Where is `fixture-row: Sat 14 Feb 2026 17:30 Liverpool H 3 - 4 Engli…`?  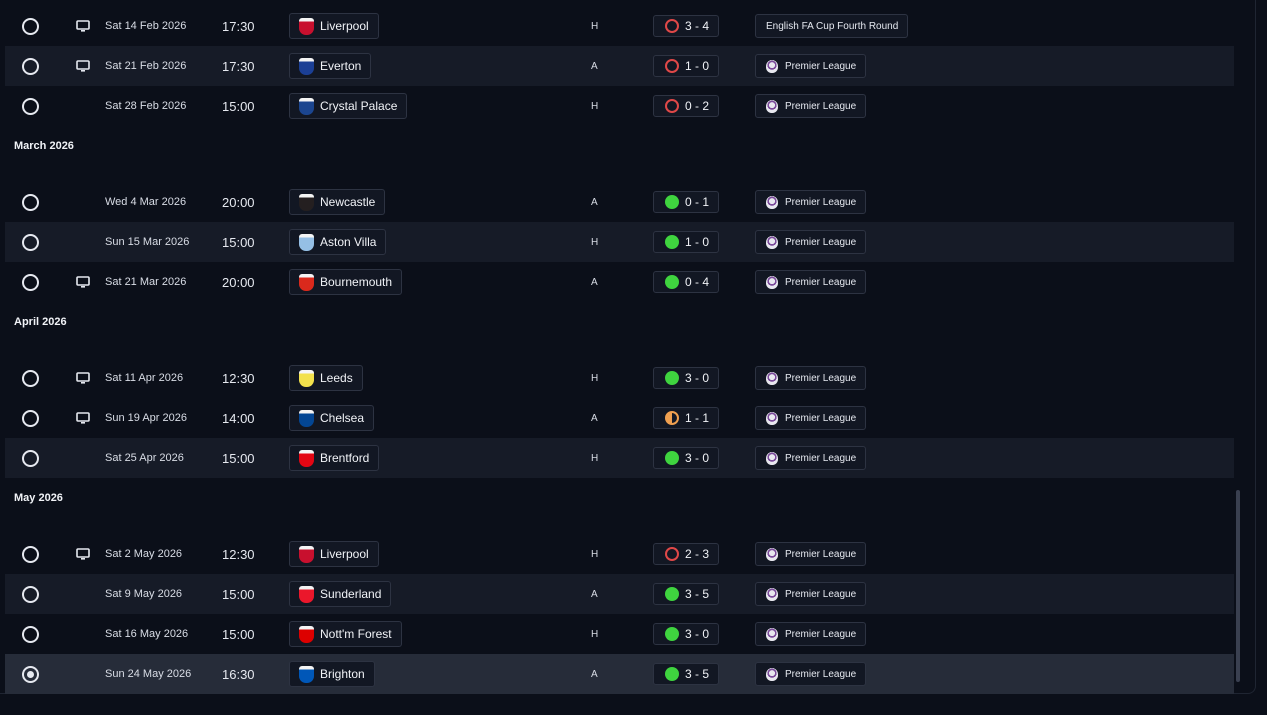 fixture-row: Sat 14 Feb 2026 17:30 Liverpool H 3 - 4 Engli… is located at coordinates (619, 26).